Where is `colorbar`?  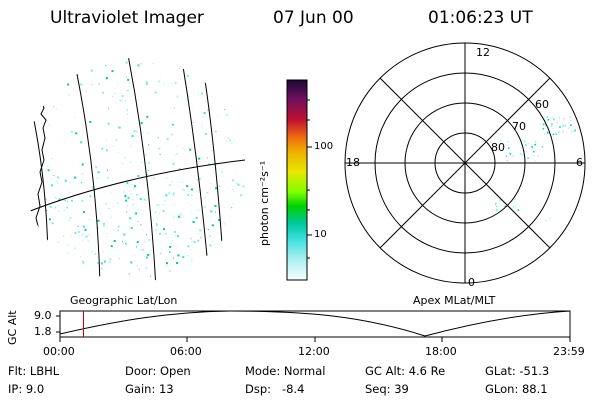
colorbar is located at coordinates (299, 180).